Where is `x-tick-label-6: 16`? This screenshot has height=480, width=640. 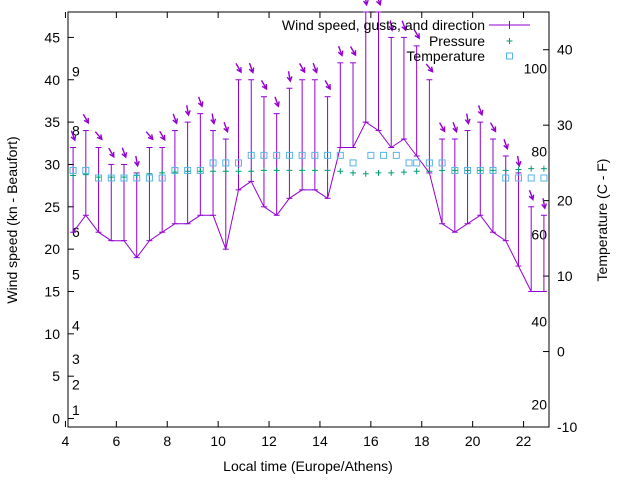 x-tick-label-6: 16 is located at coordinates (371, 441).